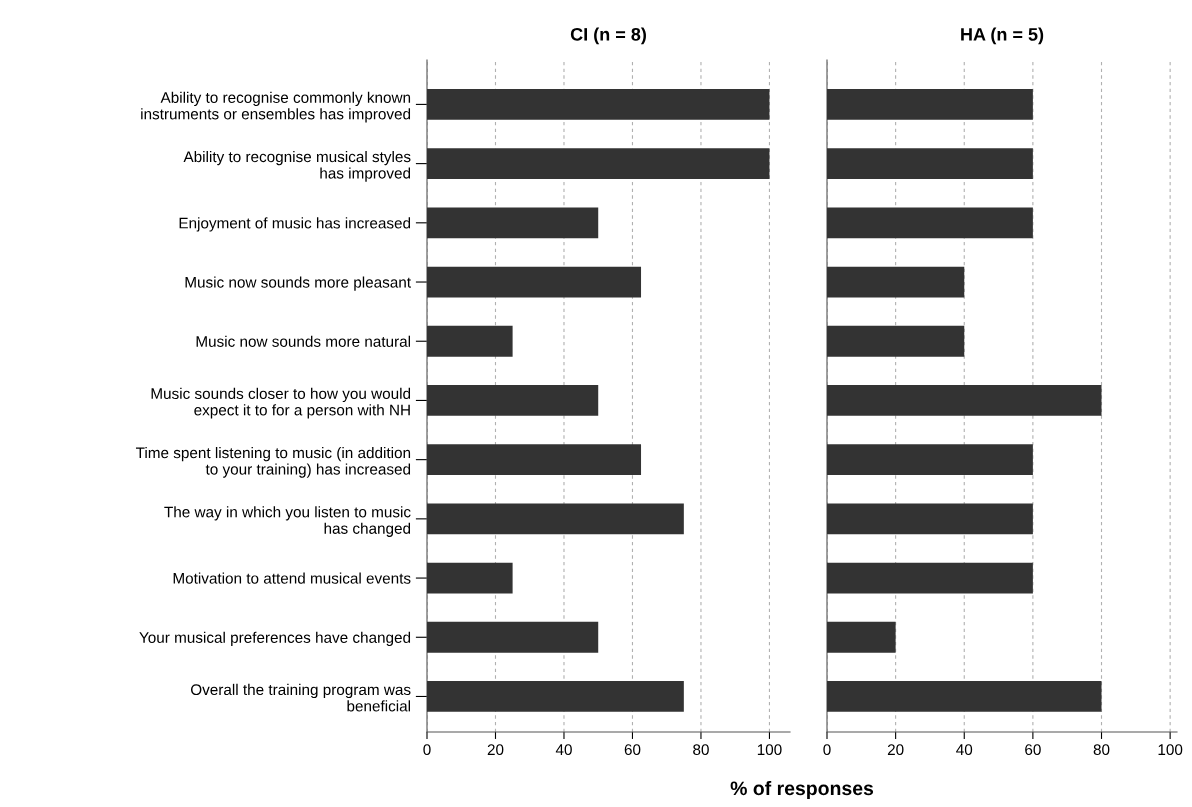 The width and height of the screenshot is (1192, 807). I want to click on y-tick-label: The way in which you listen to music has changed, so click(287, 521).